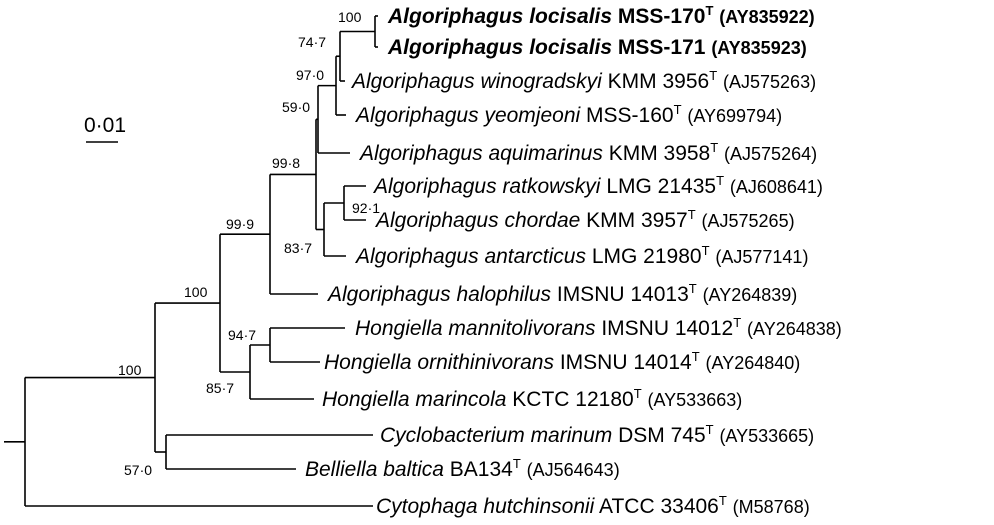 This screenshot has height=525, width=994. What do you see at coordinates (286, 163) in the screenshot?
I see `bootstrap-value: 99·8` at bounding box center [286, 163].